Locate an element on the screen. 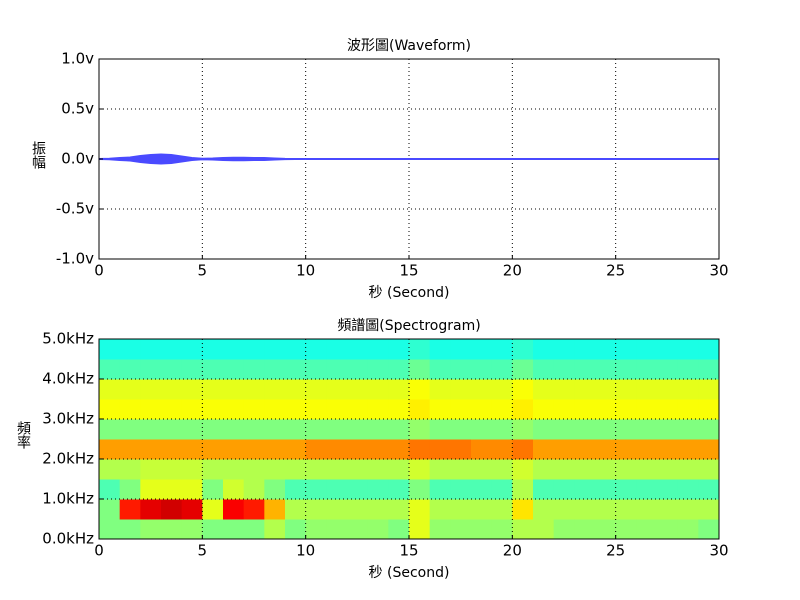  y-tick-label: 2.0kHz is located at coordinates (68, 459).